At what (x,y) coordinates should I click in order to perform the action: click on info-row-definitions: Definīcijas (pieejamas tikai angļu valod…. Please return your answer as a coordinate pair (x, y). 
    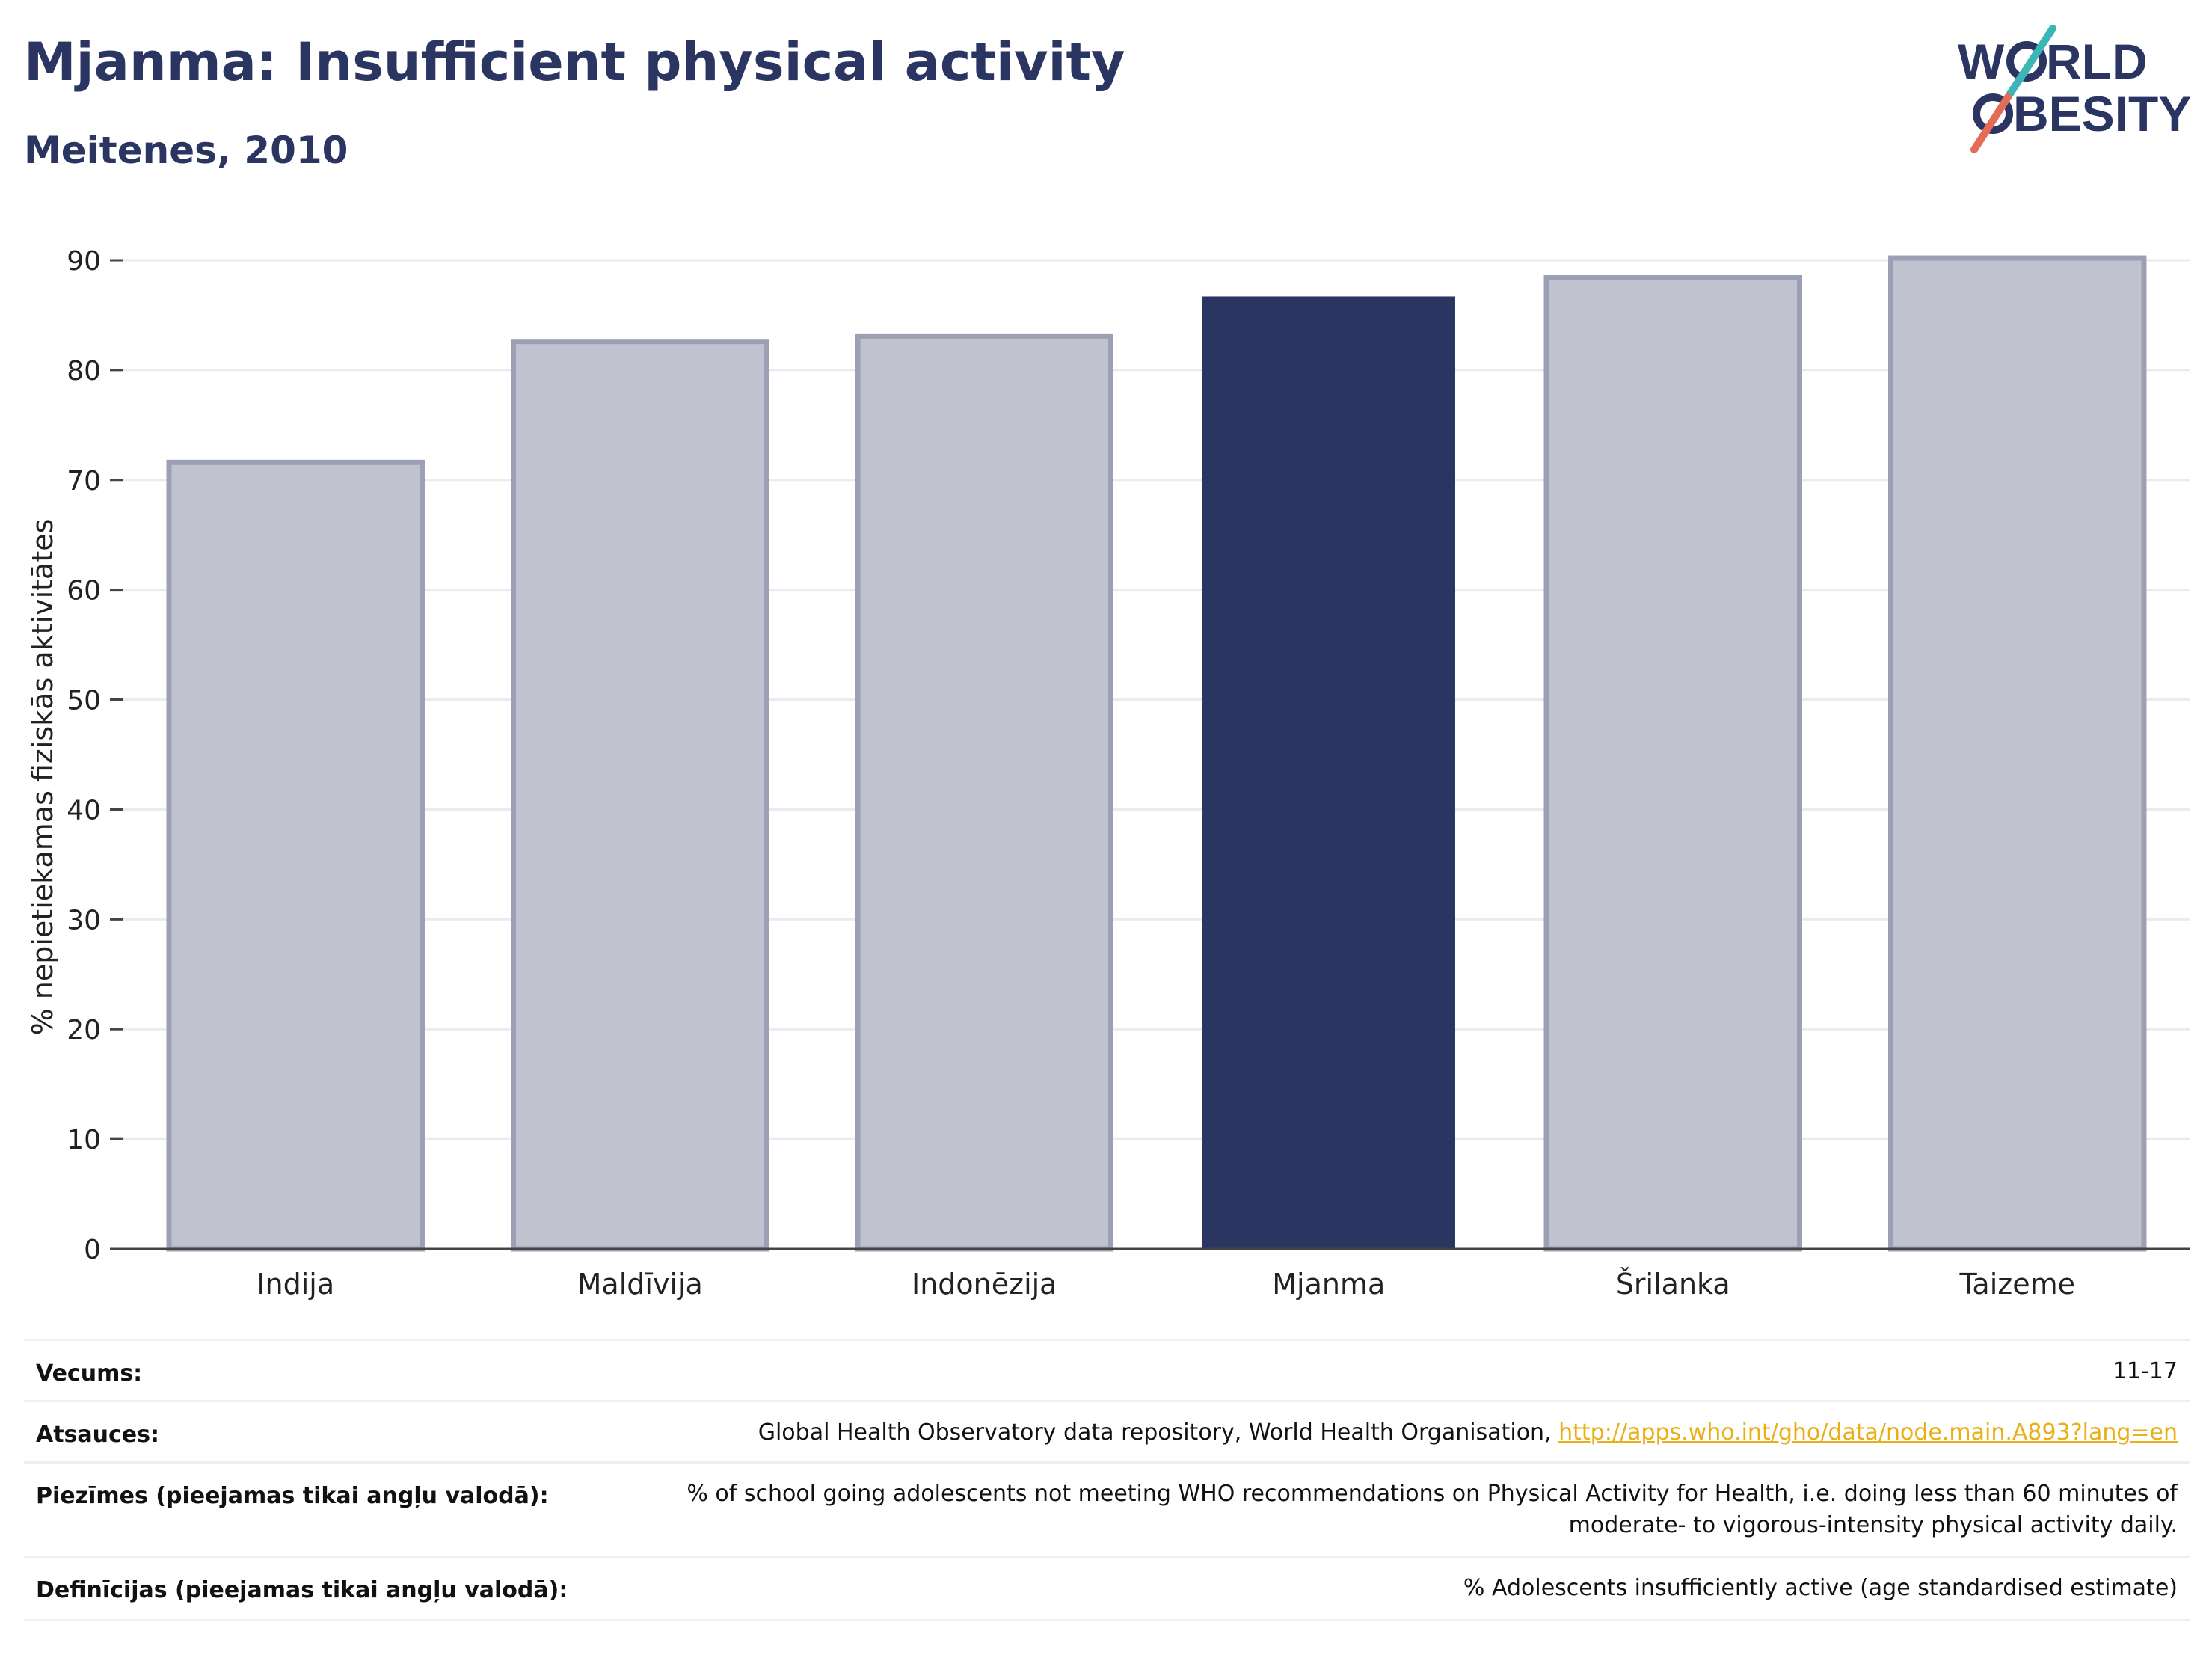
    Looking at the image, I should click on (1107, 1588).